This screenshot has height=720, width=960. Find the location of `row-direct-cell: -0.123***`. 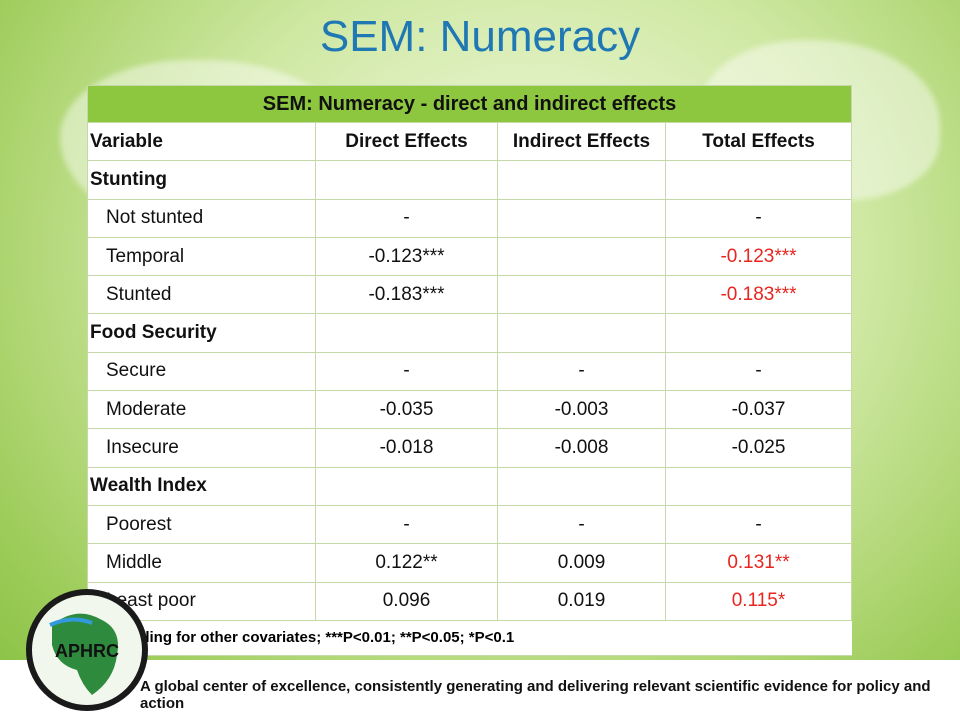

row-direct-cell: -0.123*** is located at coordinates (406, 256).